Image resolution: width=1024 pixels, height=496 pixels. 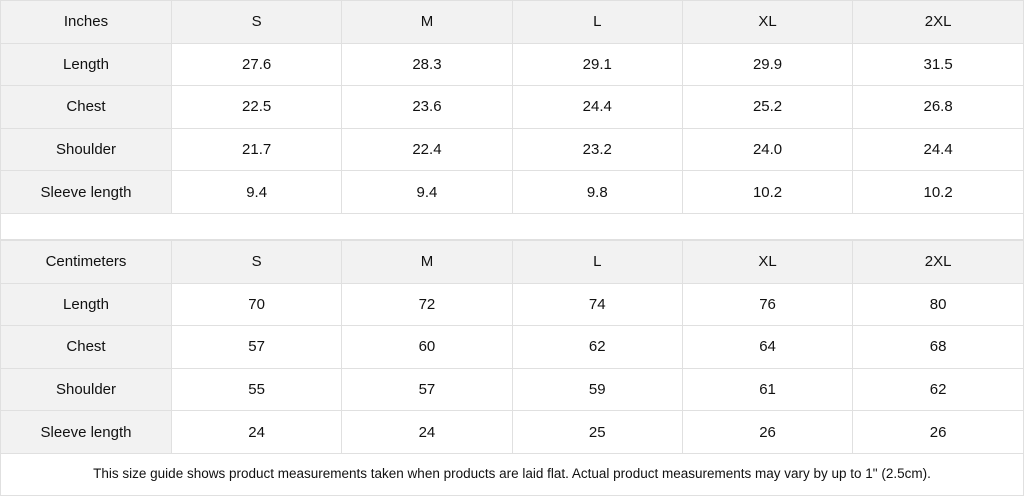 What do you see at coordinates (937, 64) in the screenshot?
I see `cell: 31.5` at bounding box center [937, 64].